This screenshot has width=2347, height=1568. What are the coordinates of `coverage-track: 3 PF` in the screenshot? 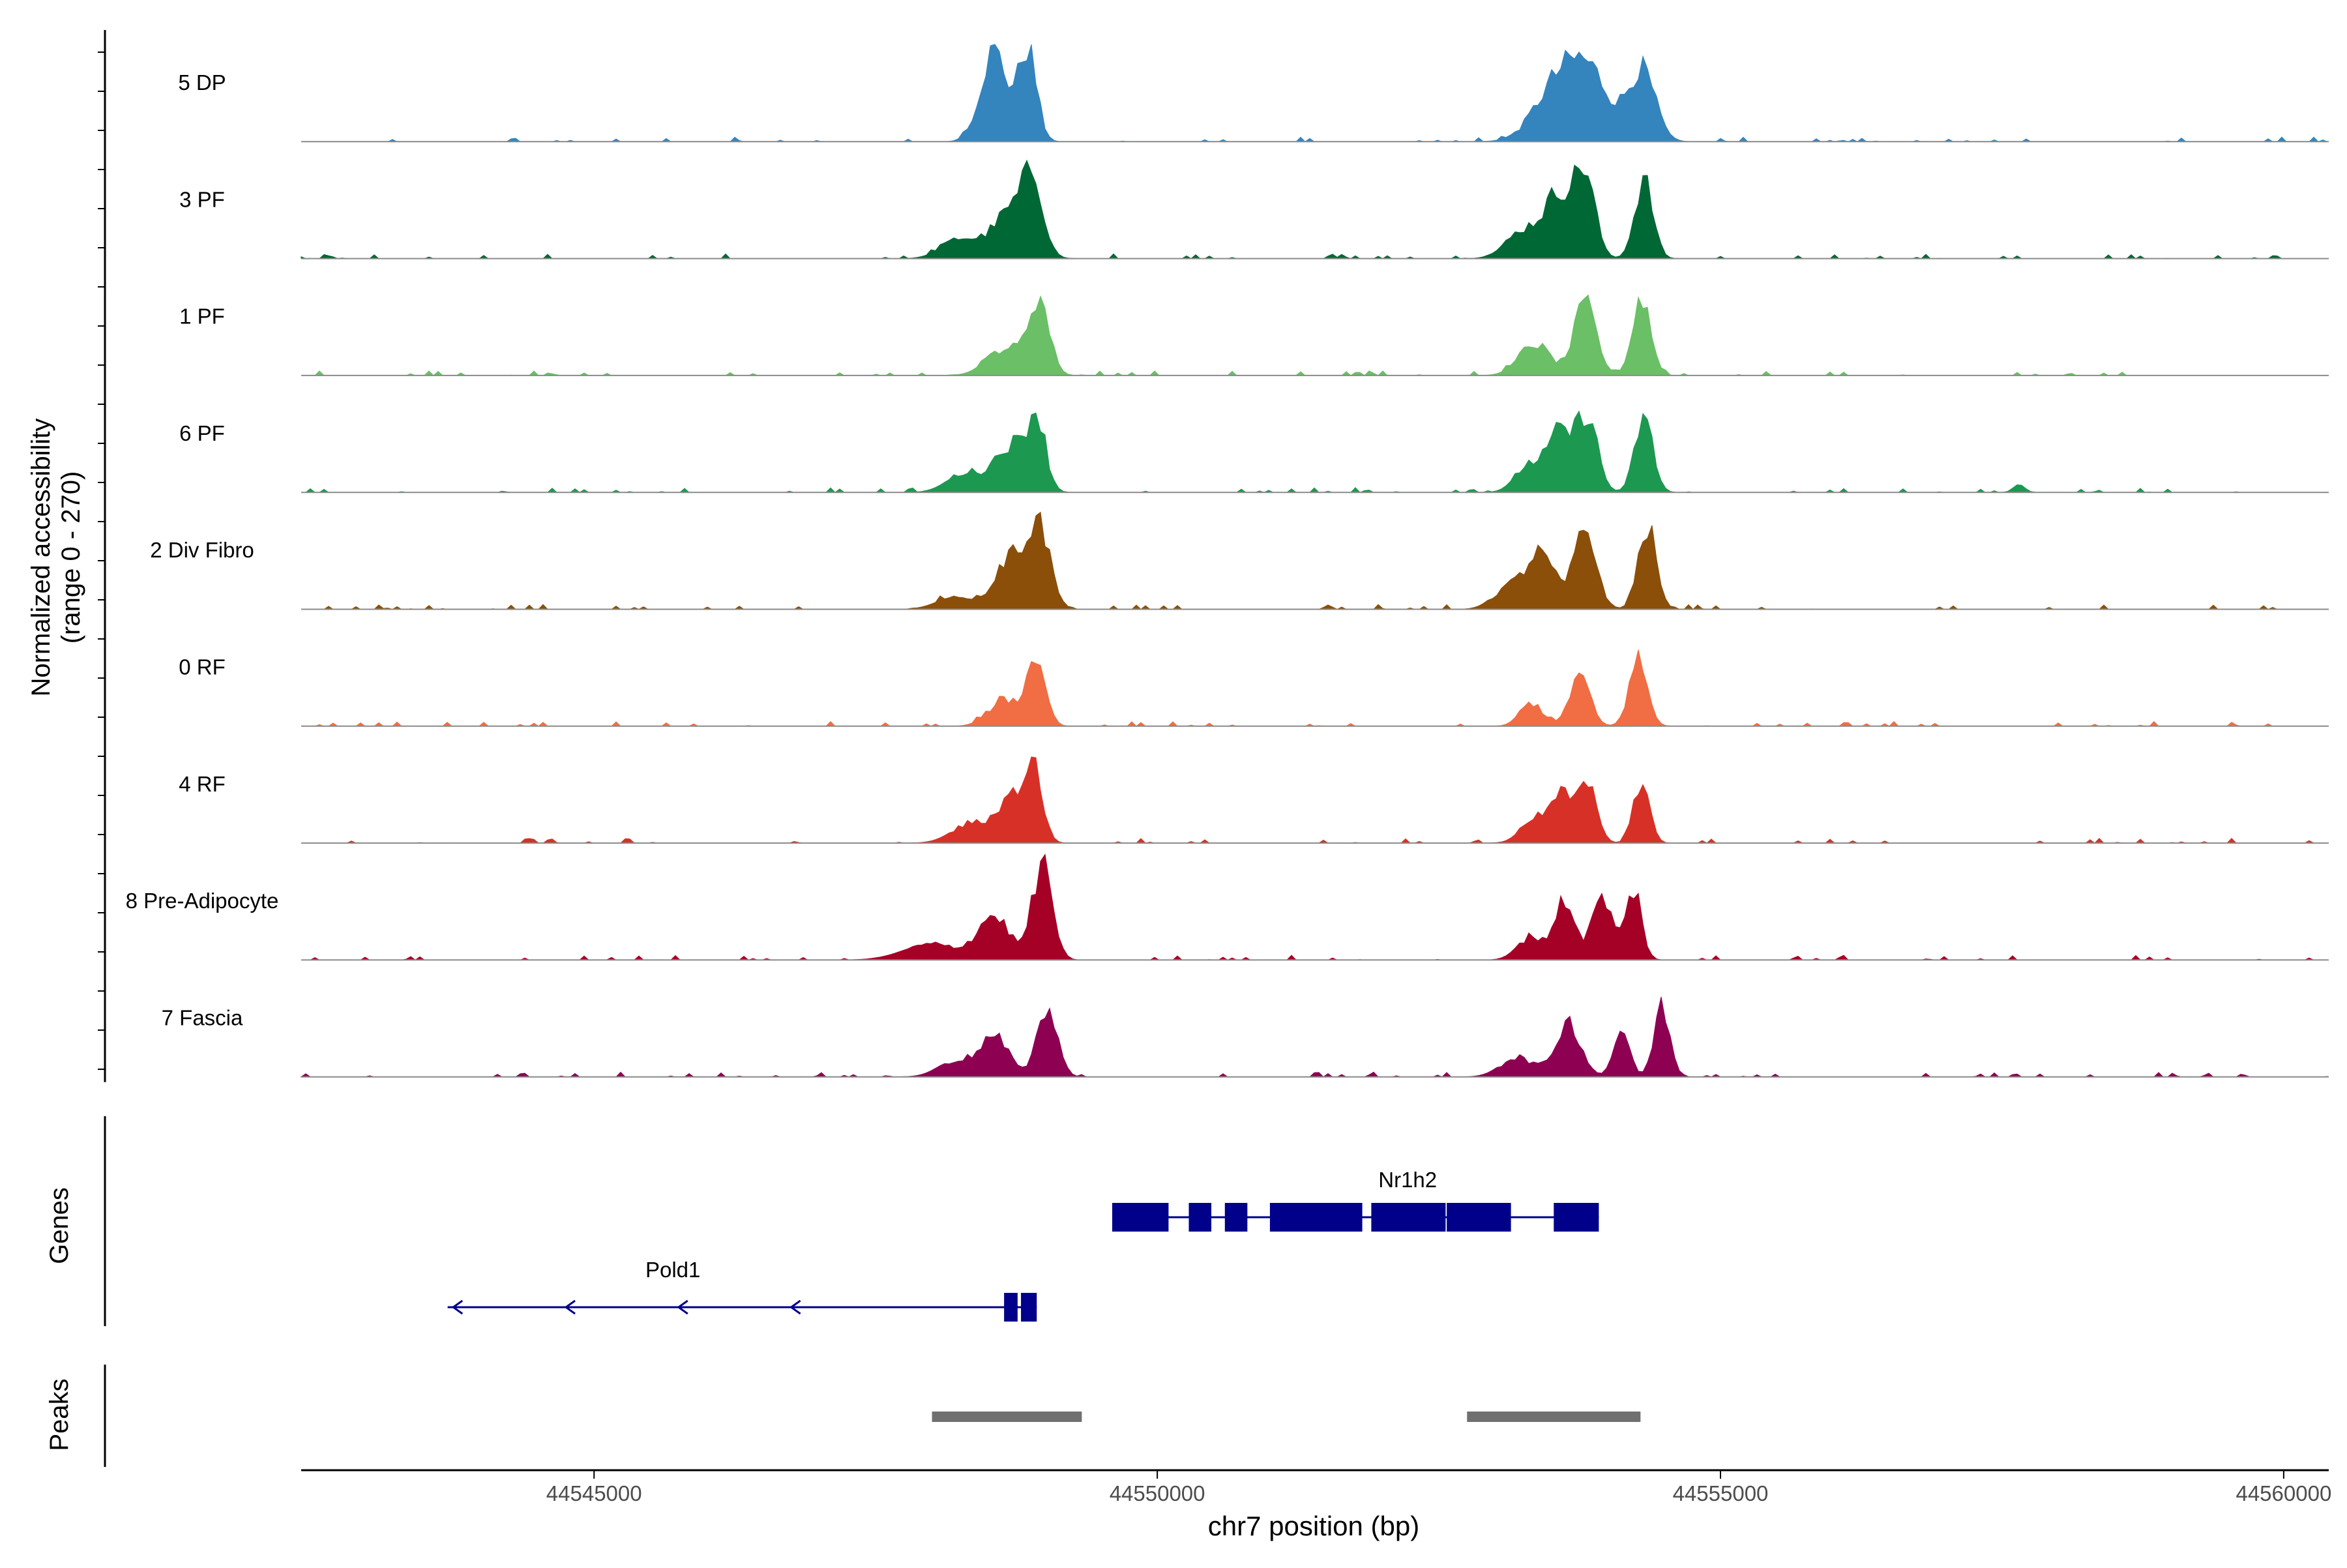 It's located at (1254, 209).